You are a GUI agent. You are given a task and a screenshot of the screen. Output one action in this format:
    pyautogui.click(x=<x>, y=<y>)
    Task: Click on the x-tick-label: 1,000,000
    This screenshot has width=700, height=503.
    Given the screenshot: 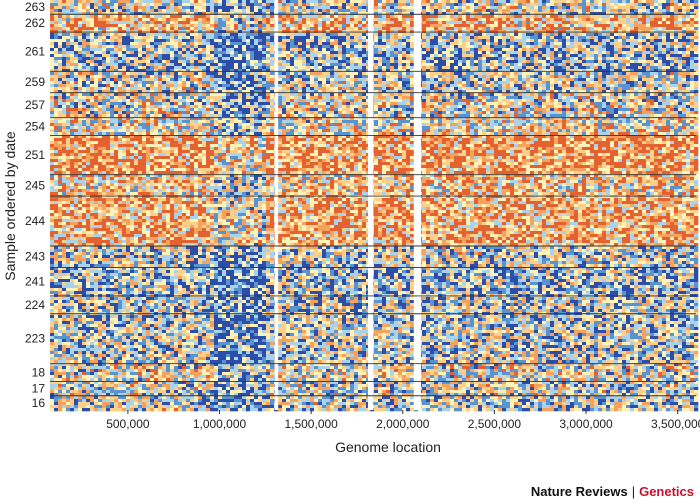 What is the action you would take?
    pyautogui.click(x=220, y=424)
    